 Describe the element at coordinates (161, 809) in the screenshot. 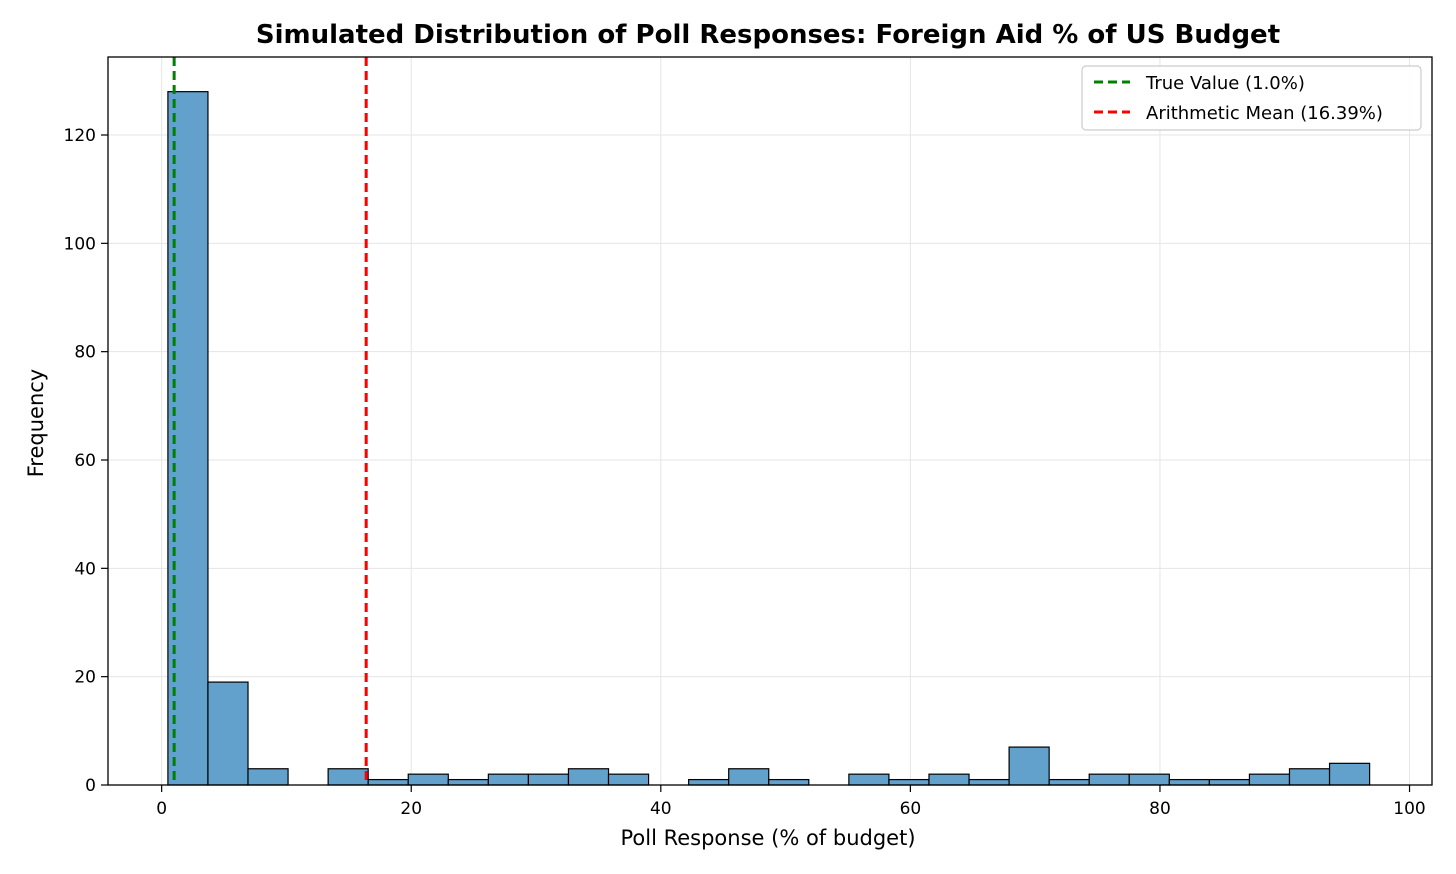

I see `x-tick-label: 0` at that location.